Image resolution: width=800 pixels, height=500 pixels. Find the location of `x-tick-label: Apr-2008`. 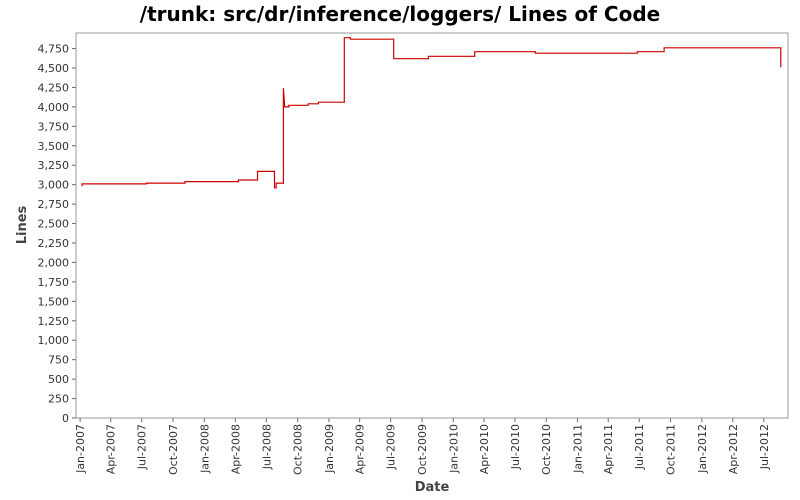

x-tick-label: Apr-2008 is located at coordinates (235, 449).